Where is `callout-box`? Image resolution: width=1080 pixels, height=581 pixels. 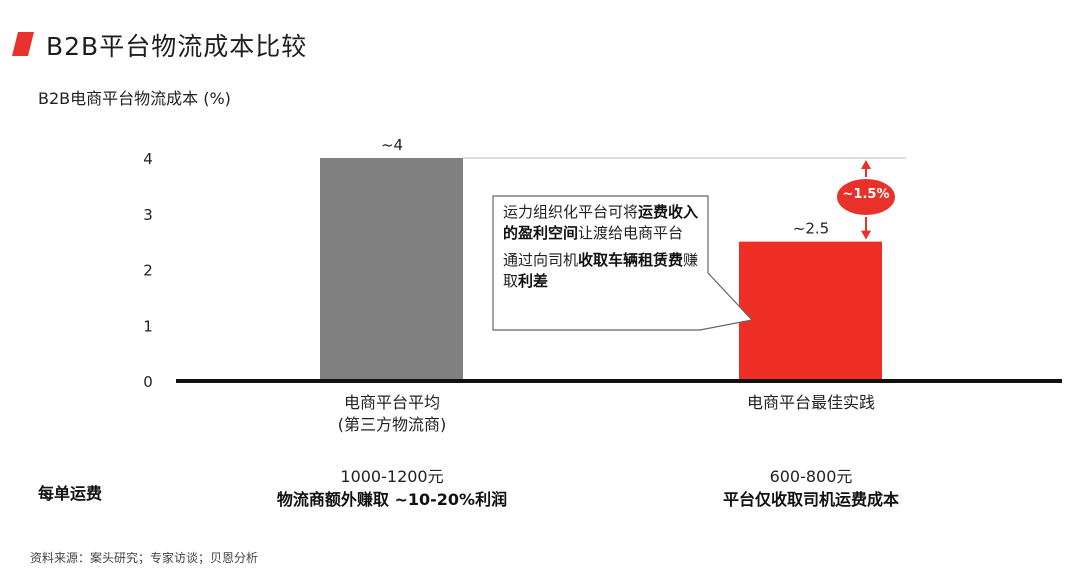
callout-box is located at coordinates (623, 263).